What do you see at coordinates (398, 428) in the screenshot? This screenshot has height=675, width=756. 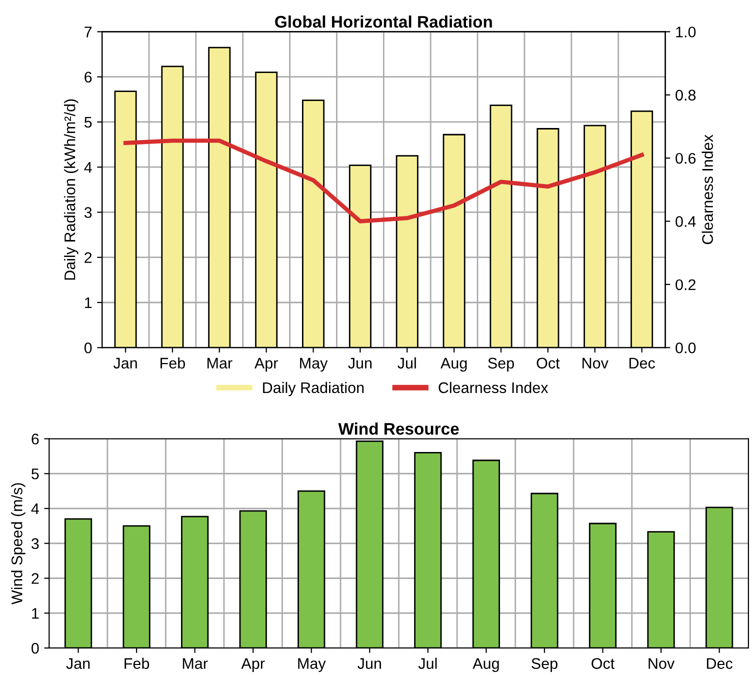 I see `chart-title: Wind Resource` at bounding box center [398, 428].